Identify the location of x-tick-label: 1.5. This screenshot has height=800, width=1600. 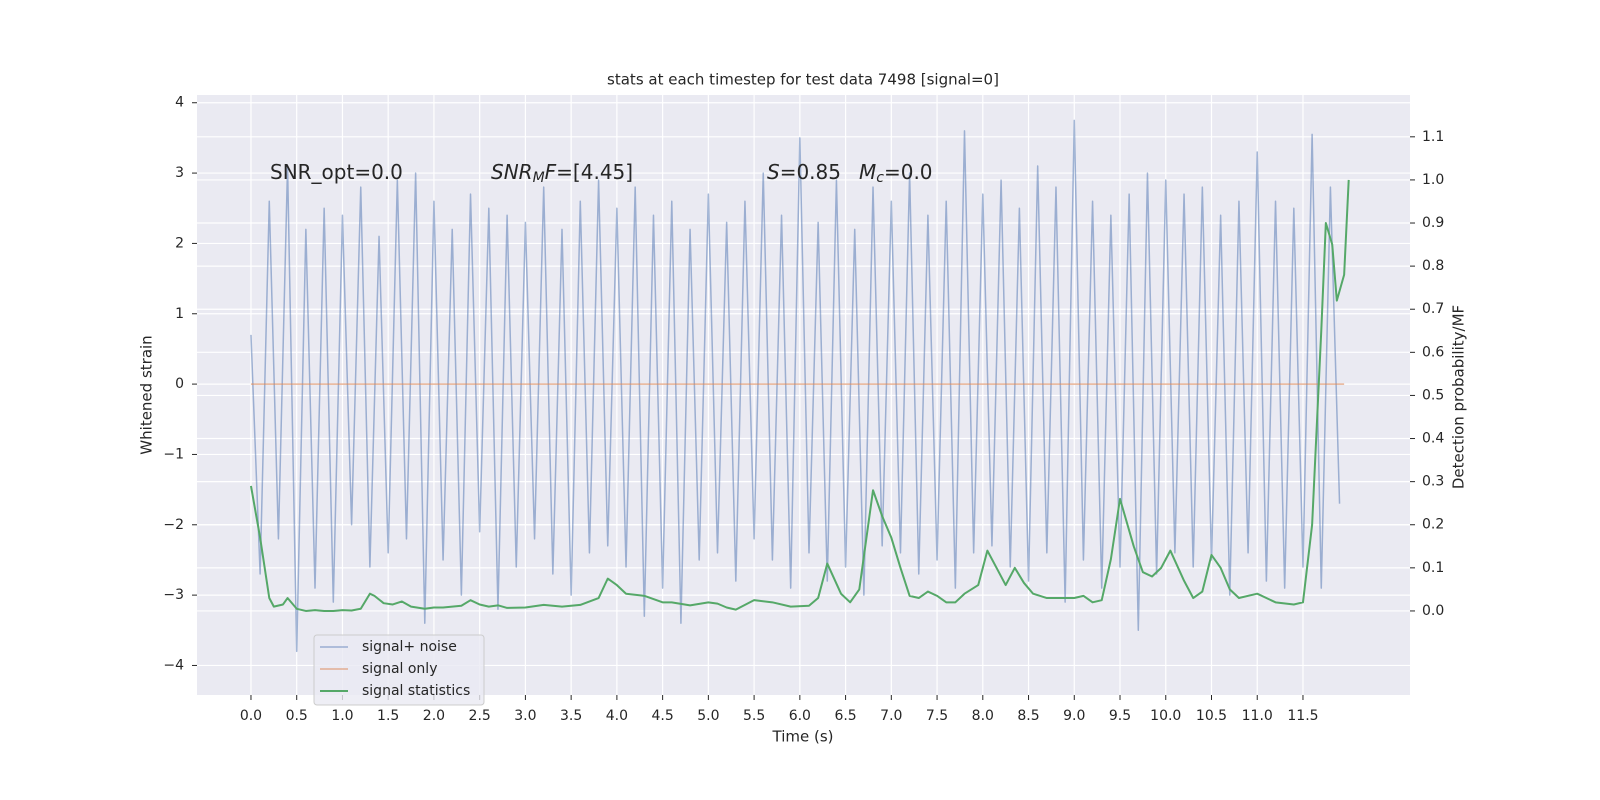
(388, 716).